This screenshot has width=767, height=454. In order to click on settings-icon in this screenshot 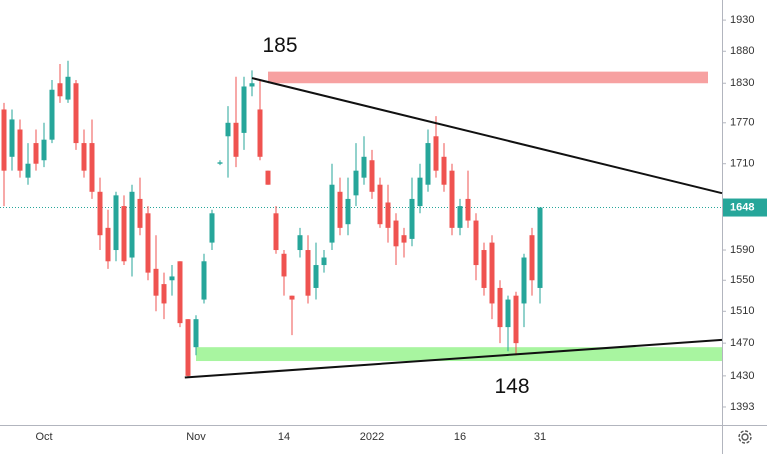, I will do `click(745, 437)`.